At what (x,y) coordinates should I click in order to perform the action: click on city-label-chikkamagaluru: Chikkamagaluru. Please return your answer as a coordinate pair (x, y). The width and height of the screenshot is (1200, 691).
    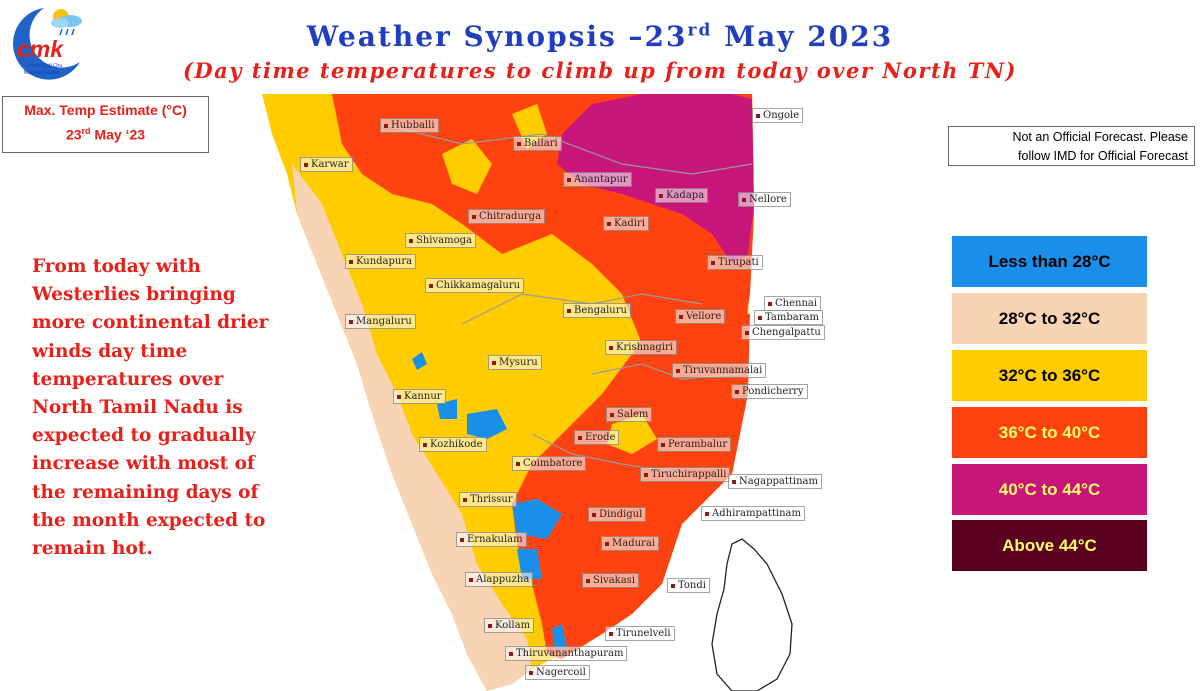
    Looking at the image, I should click on (475, 285).